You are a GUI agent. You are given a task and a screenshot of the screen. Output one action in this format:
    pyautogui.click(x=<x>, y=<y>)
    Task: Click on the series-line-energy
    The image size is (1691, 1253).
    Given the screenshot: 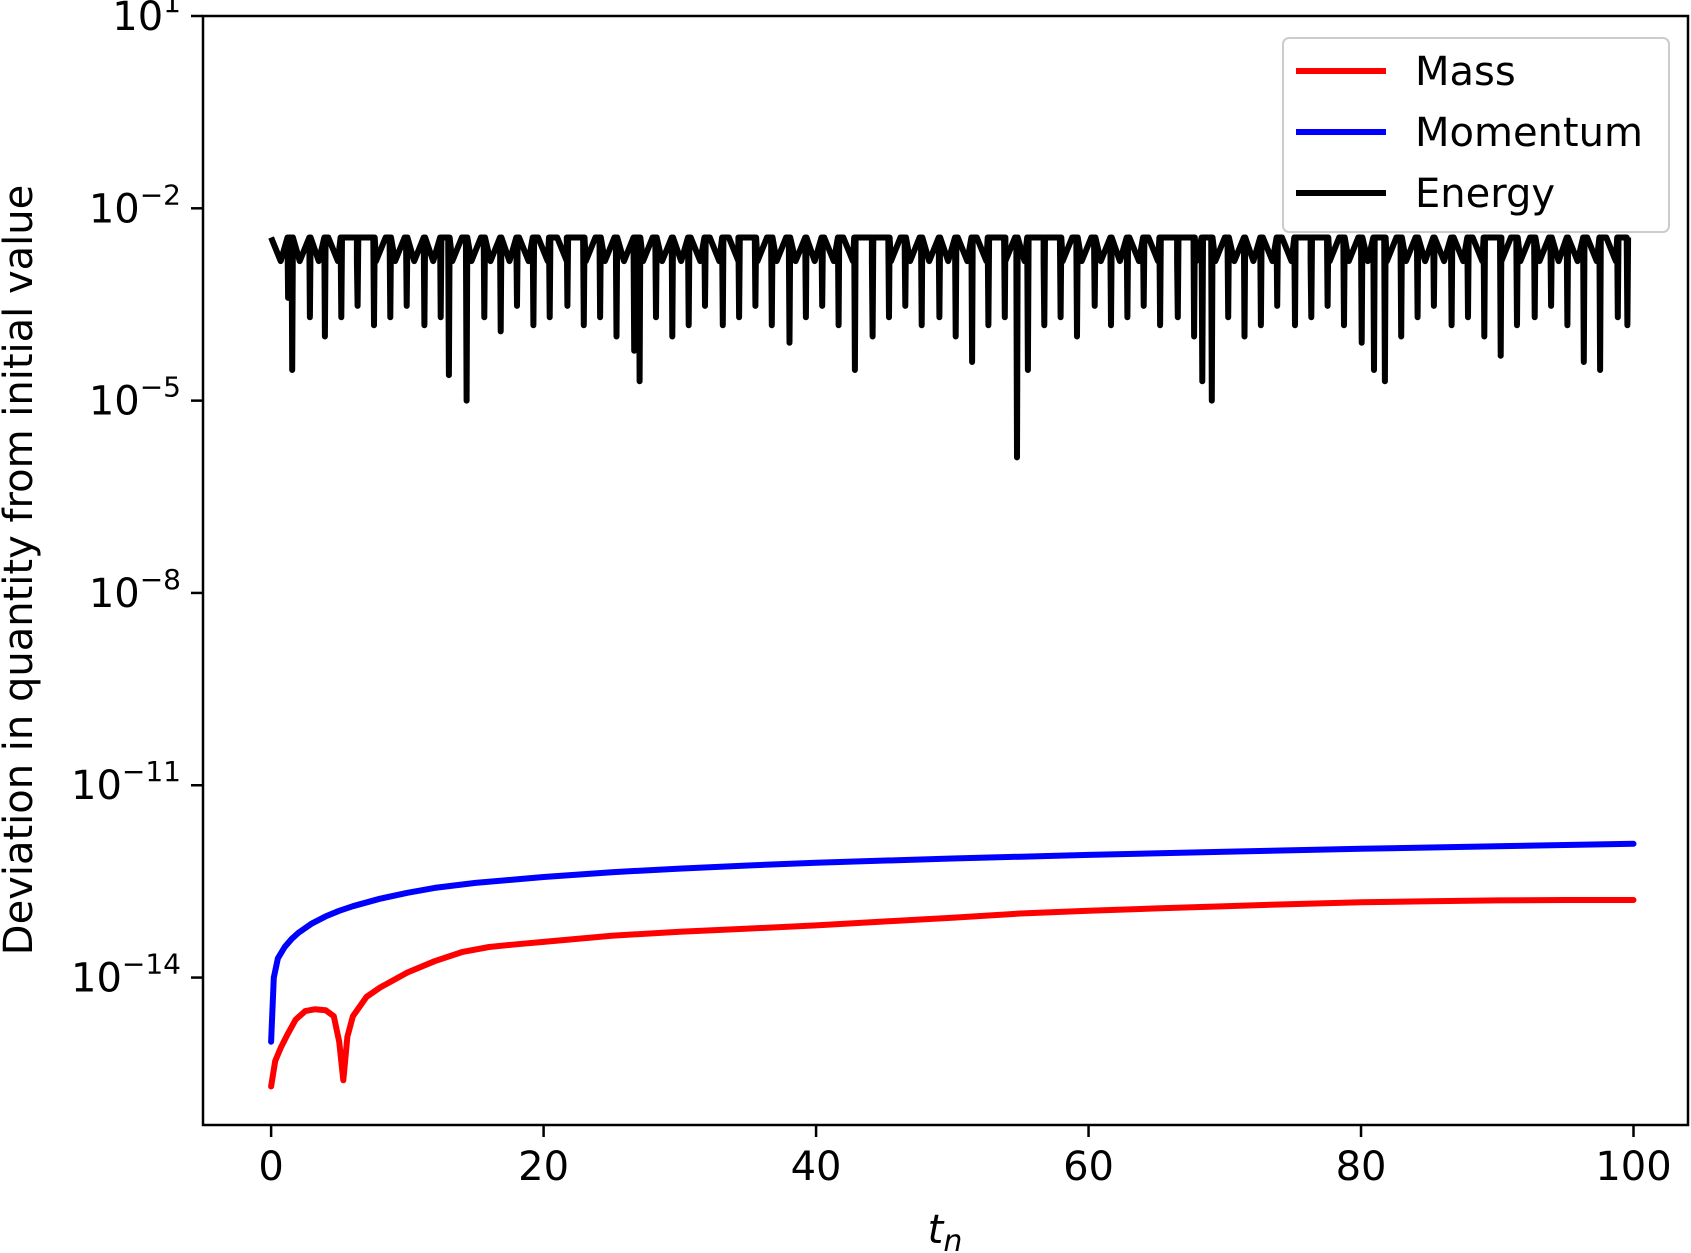 What is the action you would take?
    pyautogui.click(x=950, y=347)
    